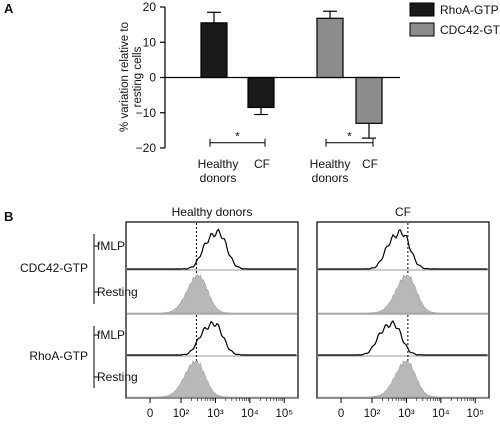 This screenshot has height=431, width=500. What do you see at coordinates (8, 216) in the screenshot?
I see `panel-b-label: B` at bounding box center [8, 216].